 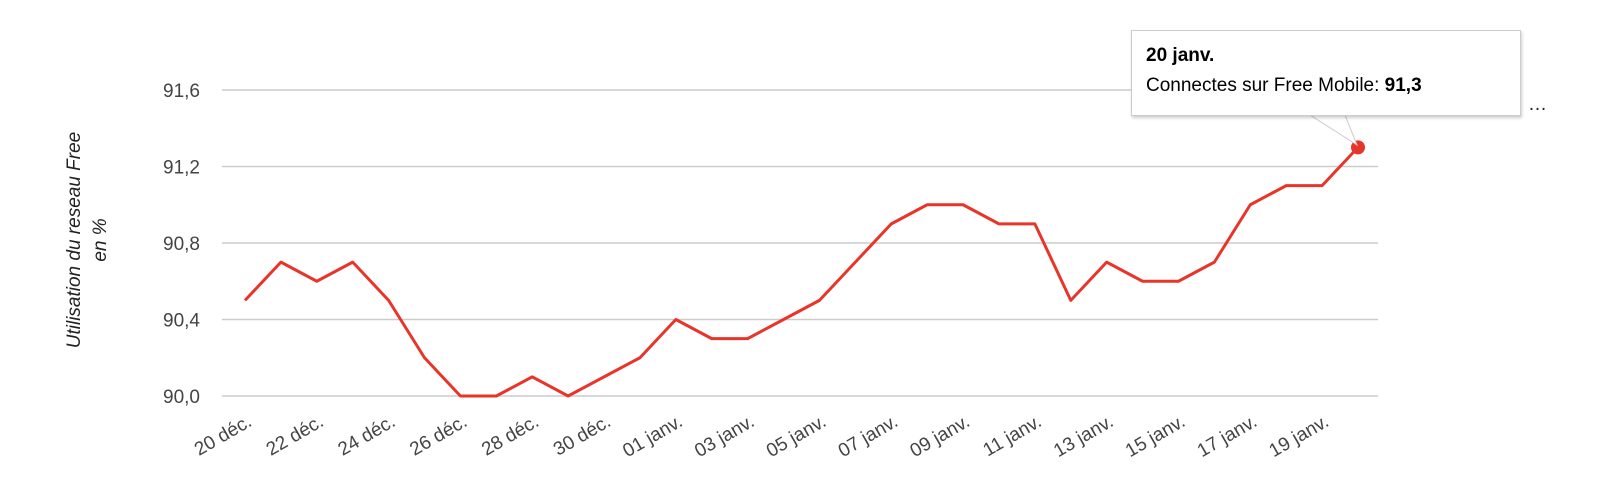 What do you see at coordinates (724, 436) in the screenshot?
I see `x-tick-label: 03 janv.` at bounding box center [724, 436].